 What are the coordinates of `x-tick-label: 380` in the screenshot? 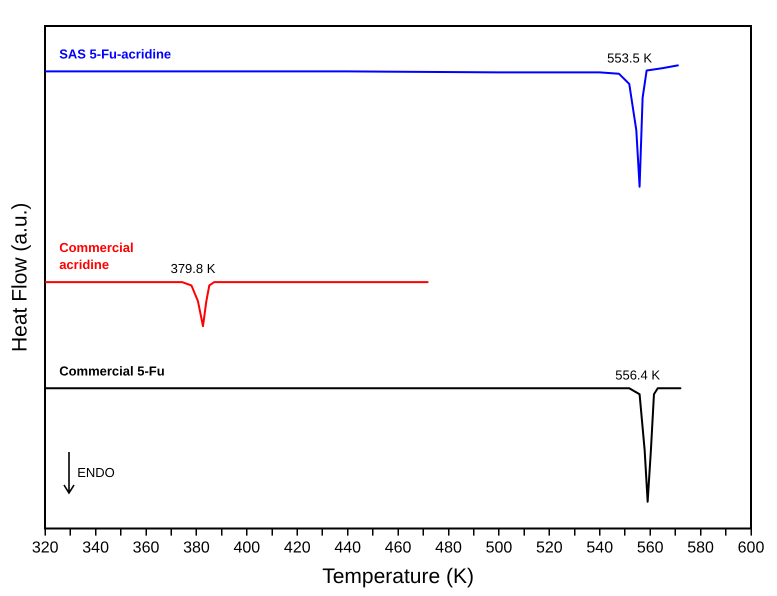 It's located at (196, 548).